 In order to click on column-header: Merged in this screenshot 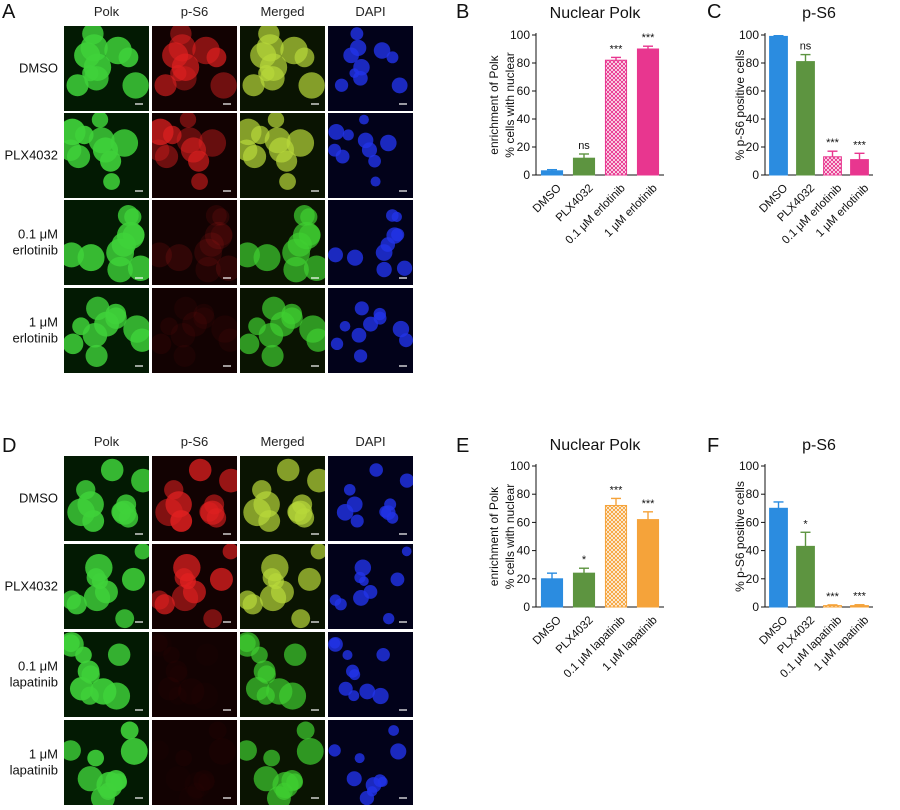, I will do `click(282, 441)`.